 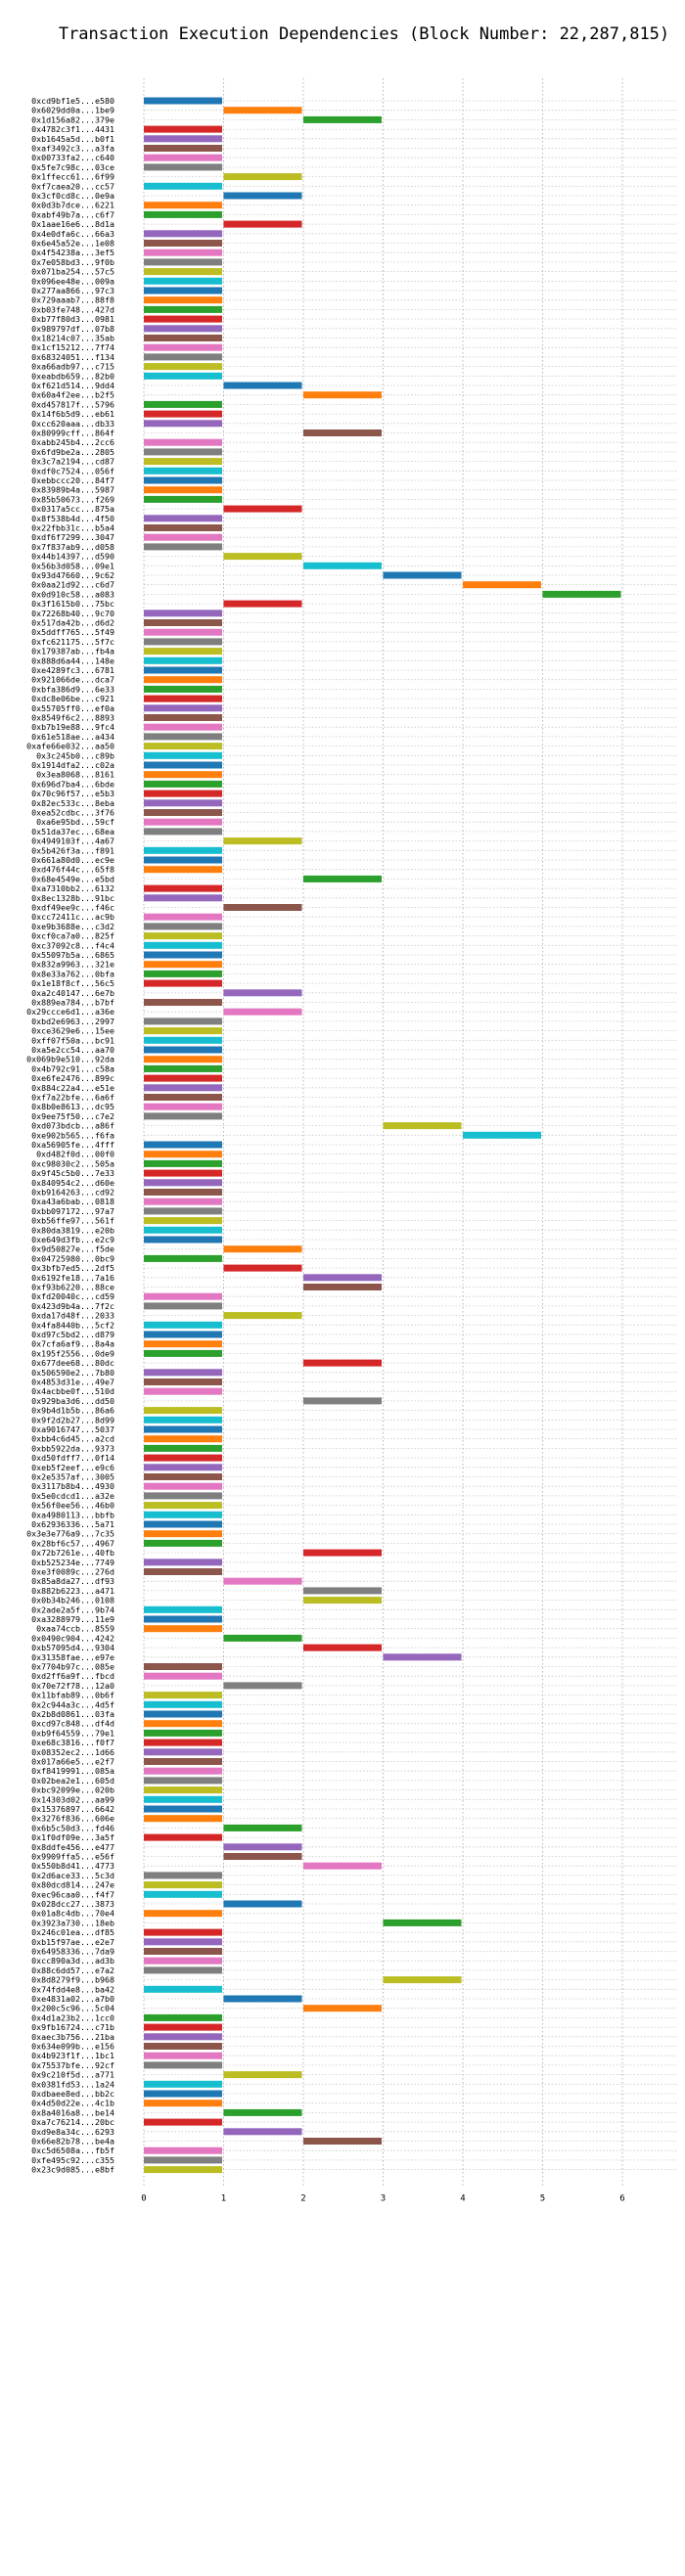 I want to click on tx-label: 0x9d50827e...f5de, so click(x=73, y=1249).